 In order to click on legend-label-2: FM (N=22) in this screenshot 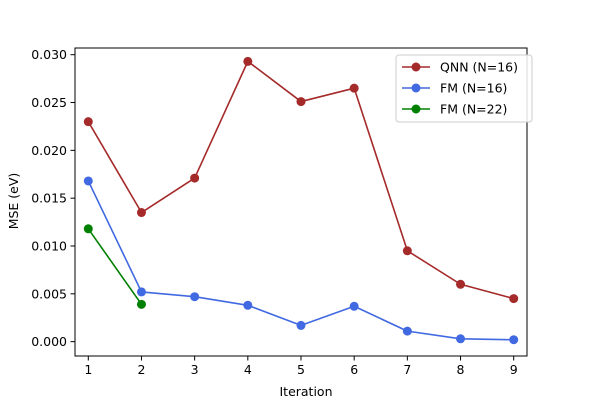, I will do `click(473, 109)`.